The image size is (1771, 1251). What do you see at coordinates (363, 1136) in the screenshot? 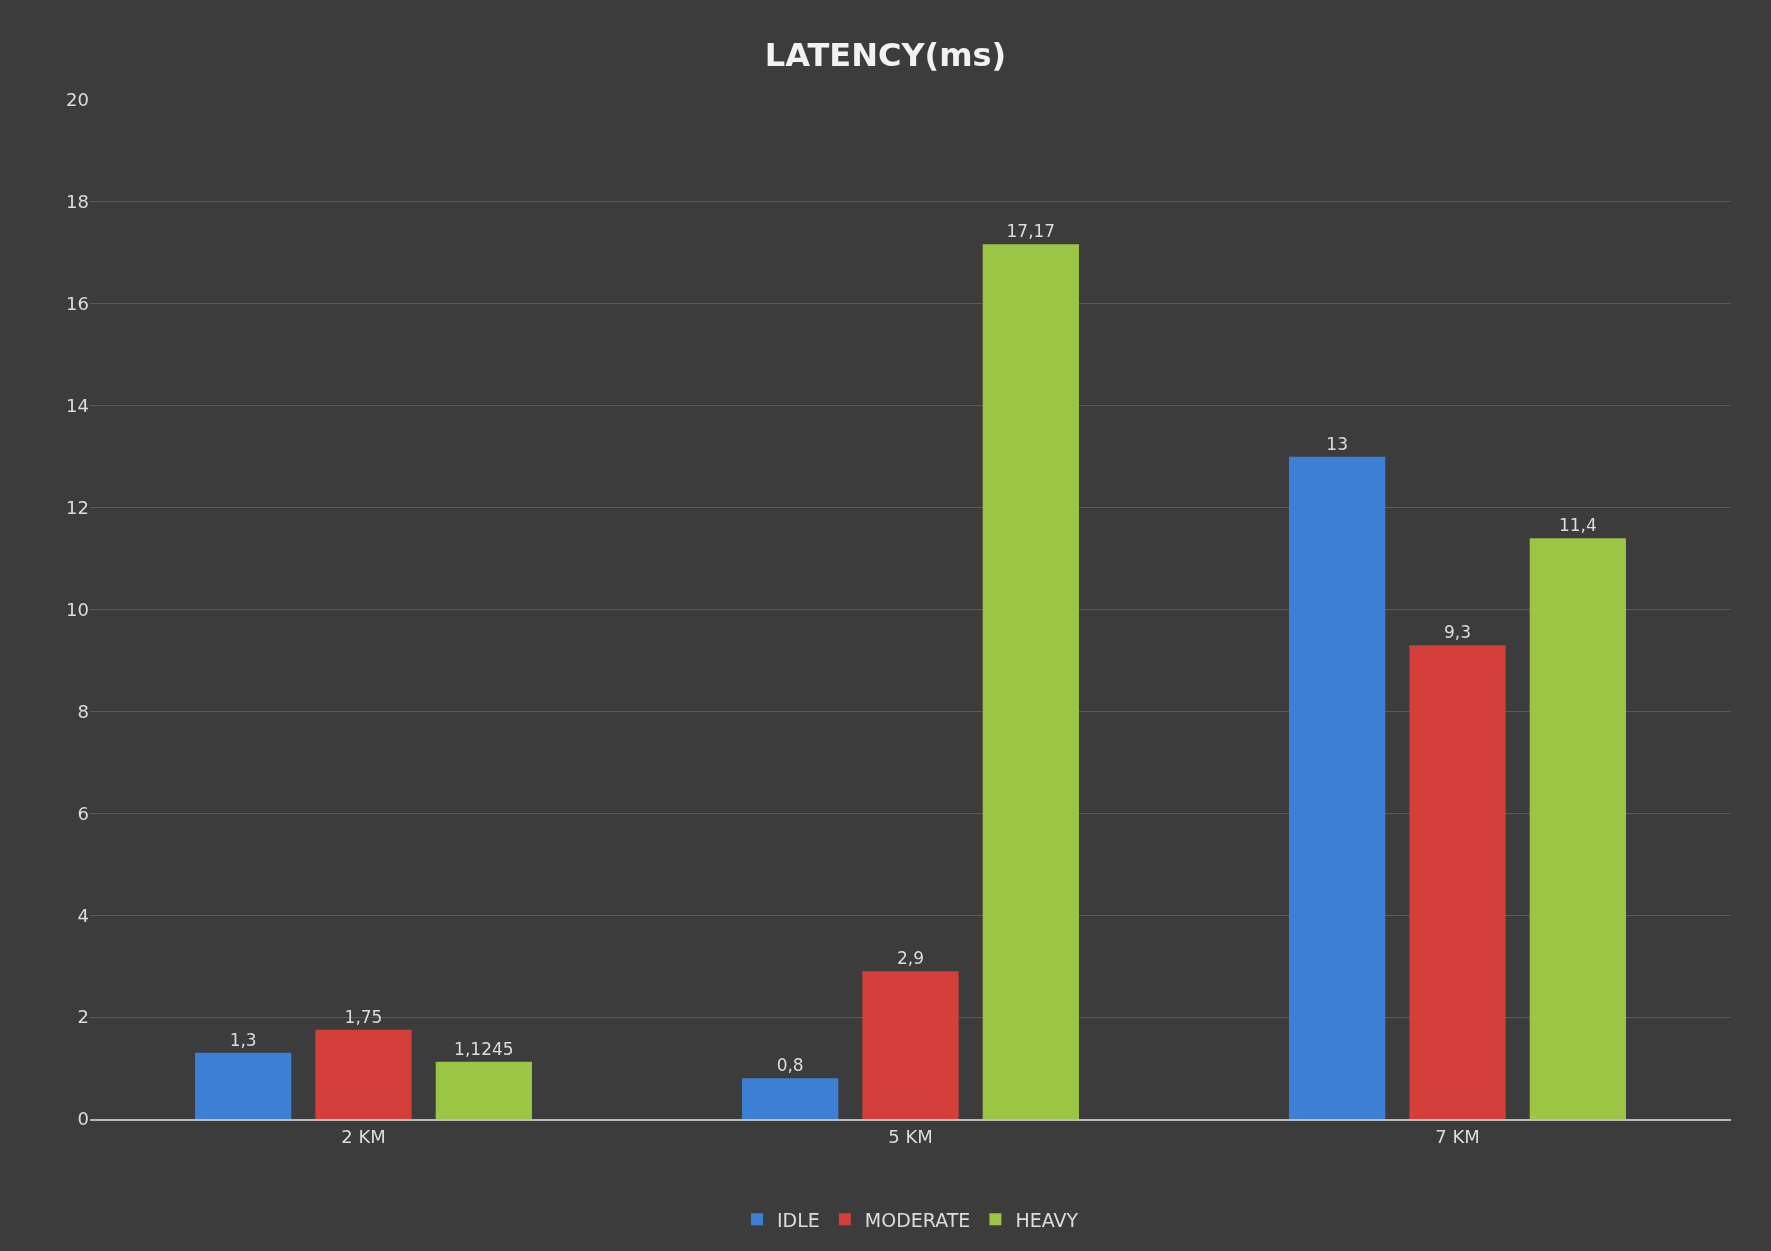
I see `x-tick-label: 2 KM` at bounding box center [363, 1136].